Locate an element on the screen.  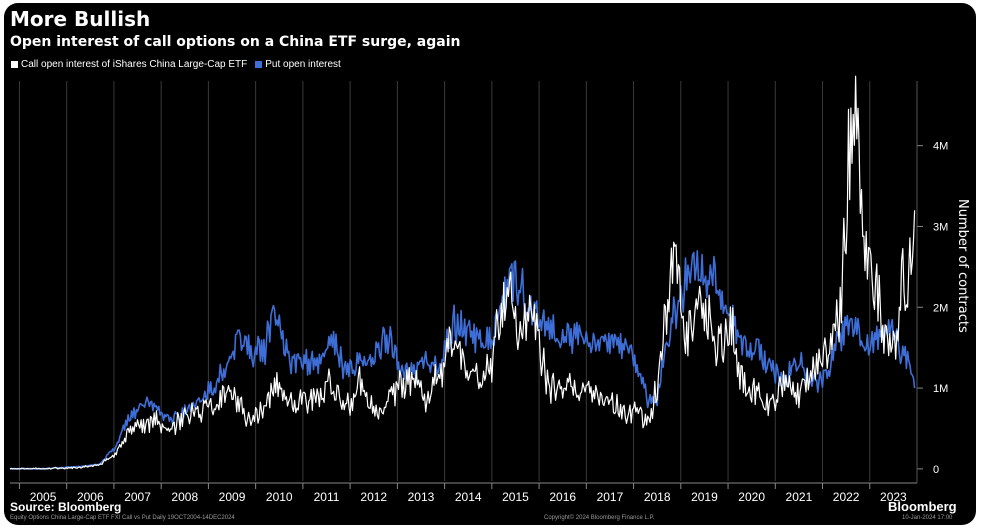
y-axis-label: Number of contracts is located at coordinates (962, 266).